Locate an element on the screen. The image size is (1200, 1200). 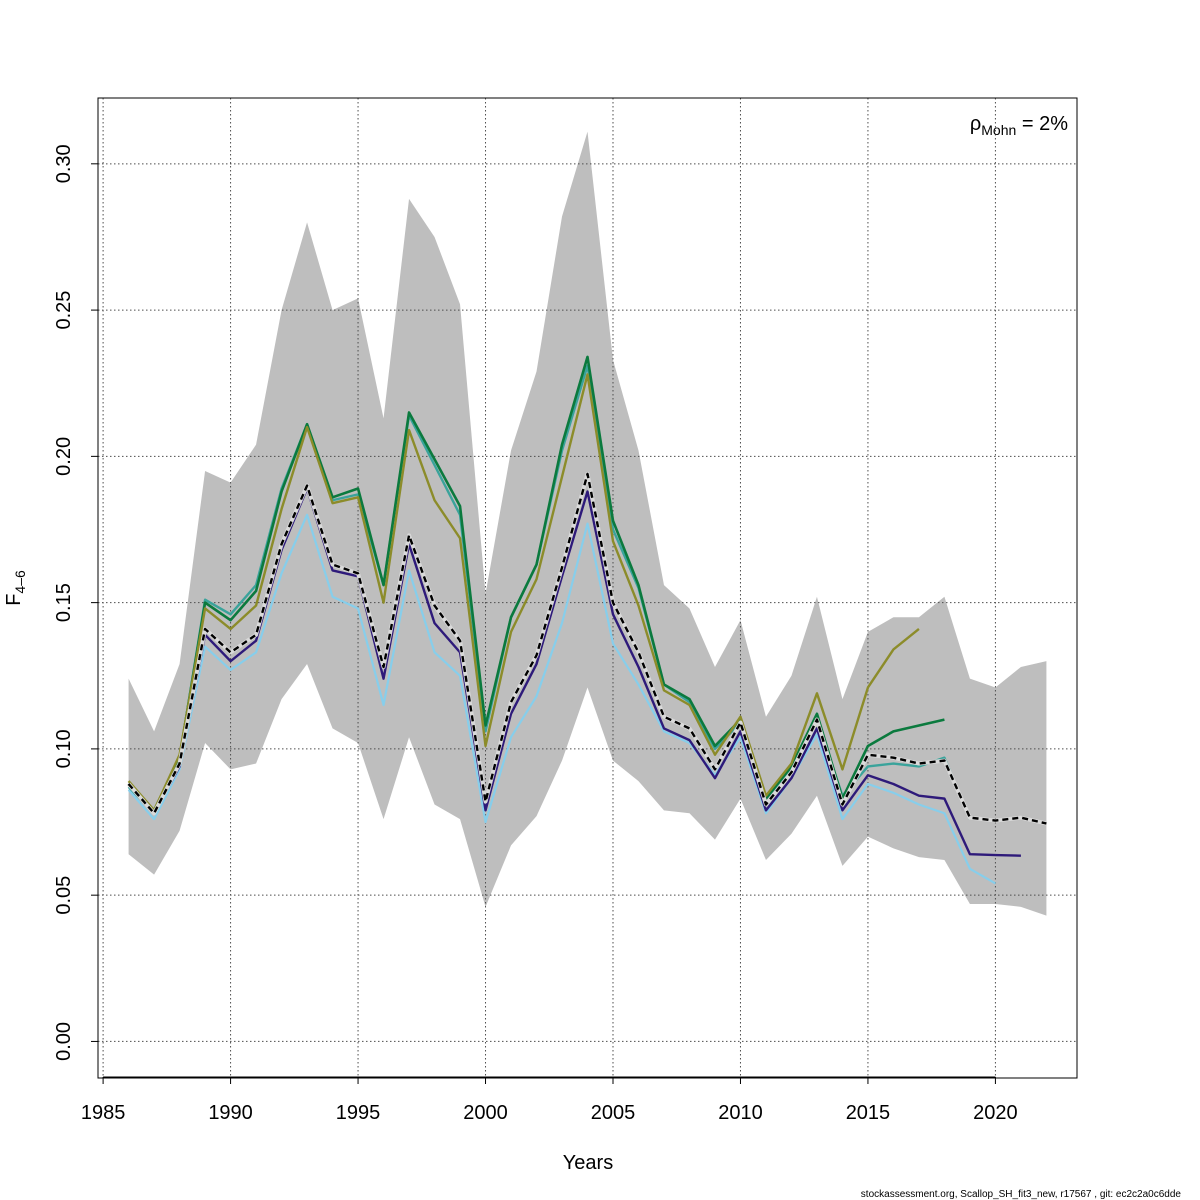
mohn-rho-annotation: ρMohn = 2% is located at coordinates (1019, 125).